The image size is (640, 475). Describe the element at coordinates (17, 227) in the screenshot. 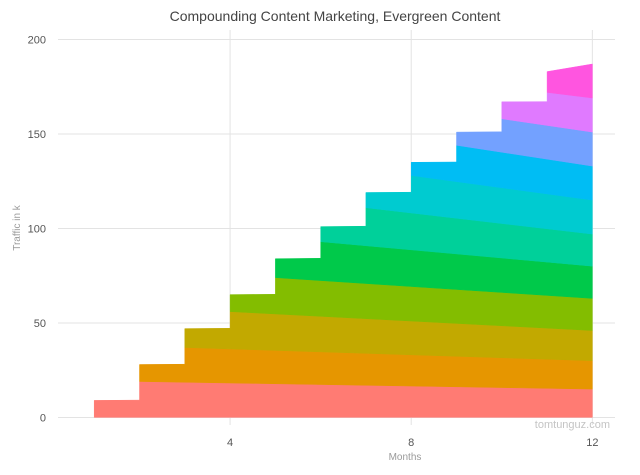

I see `y-axis-label: Traffic in k` at that location.